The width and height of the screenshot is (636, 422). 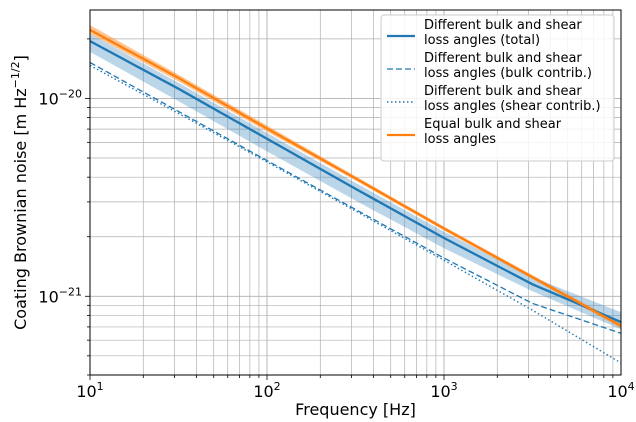 I want to click on y-axis-label-exponent: −1/2, so click(x=15, y=74).